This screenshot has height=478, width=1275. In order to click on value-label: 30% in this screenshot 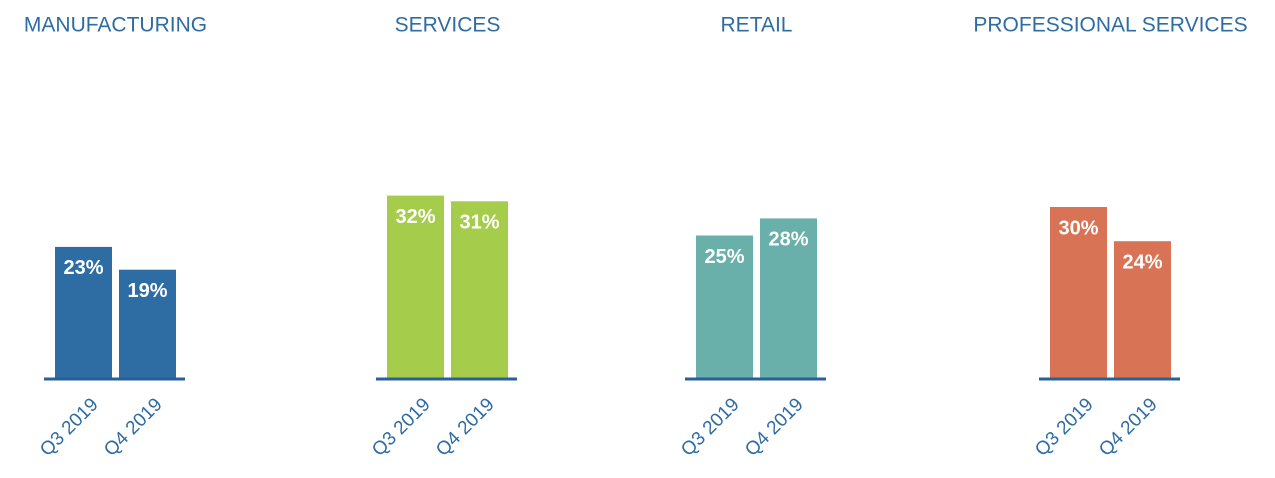, I will do `click(1078, 228)`.